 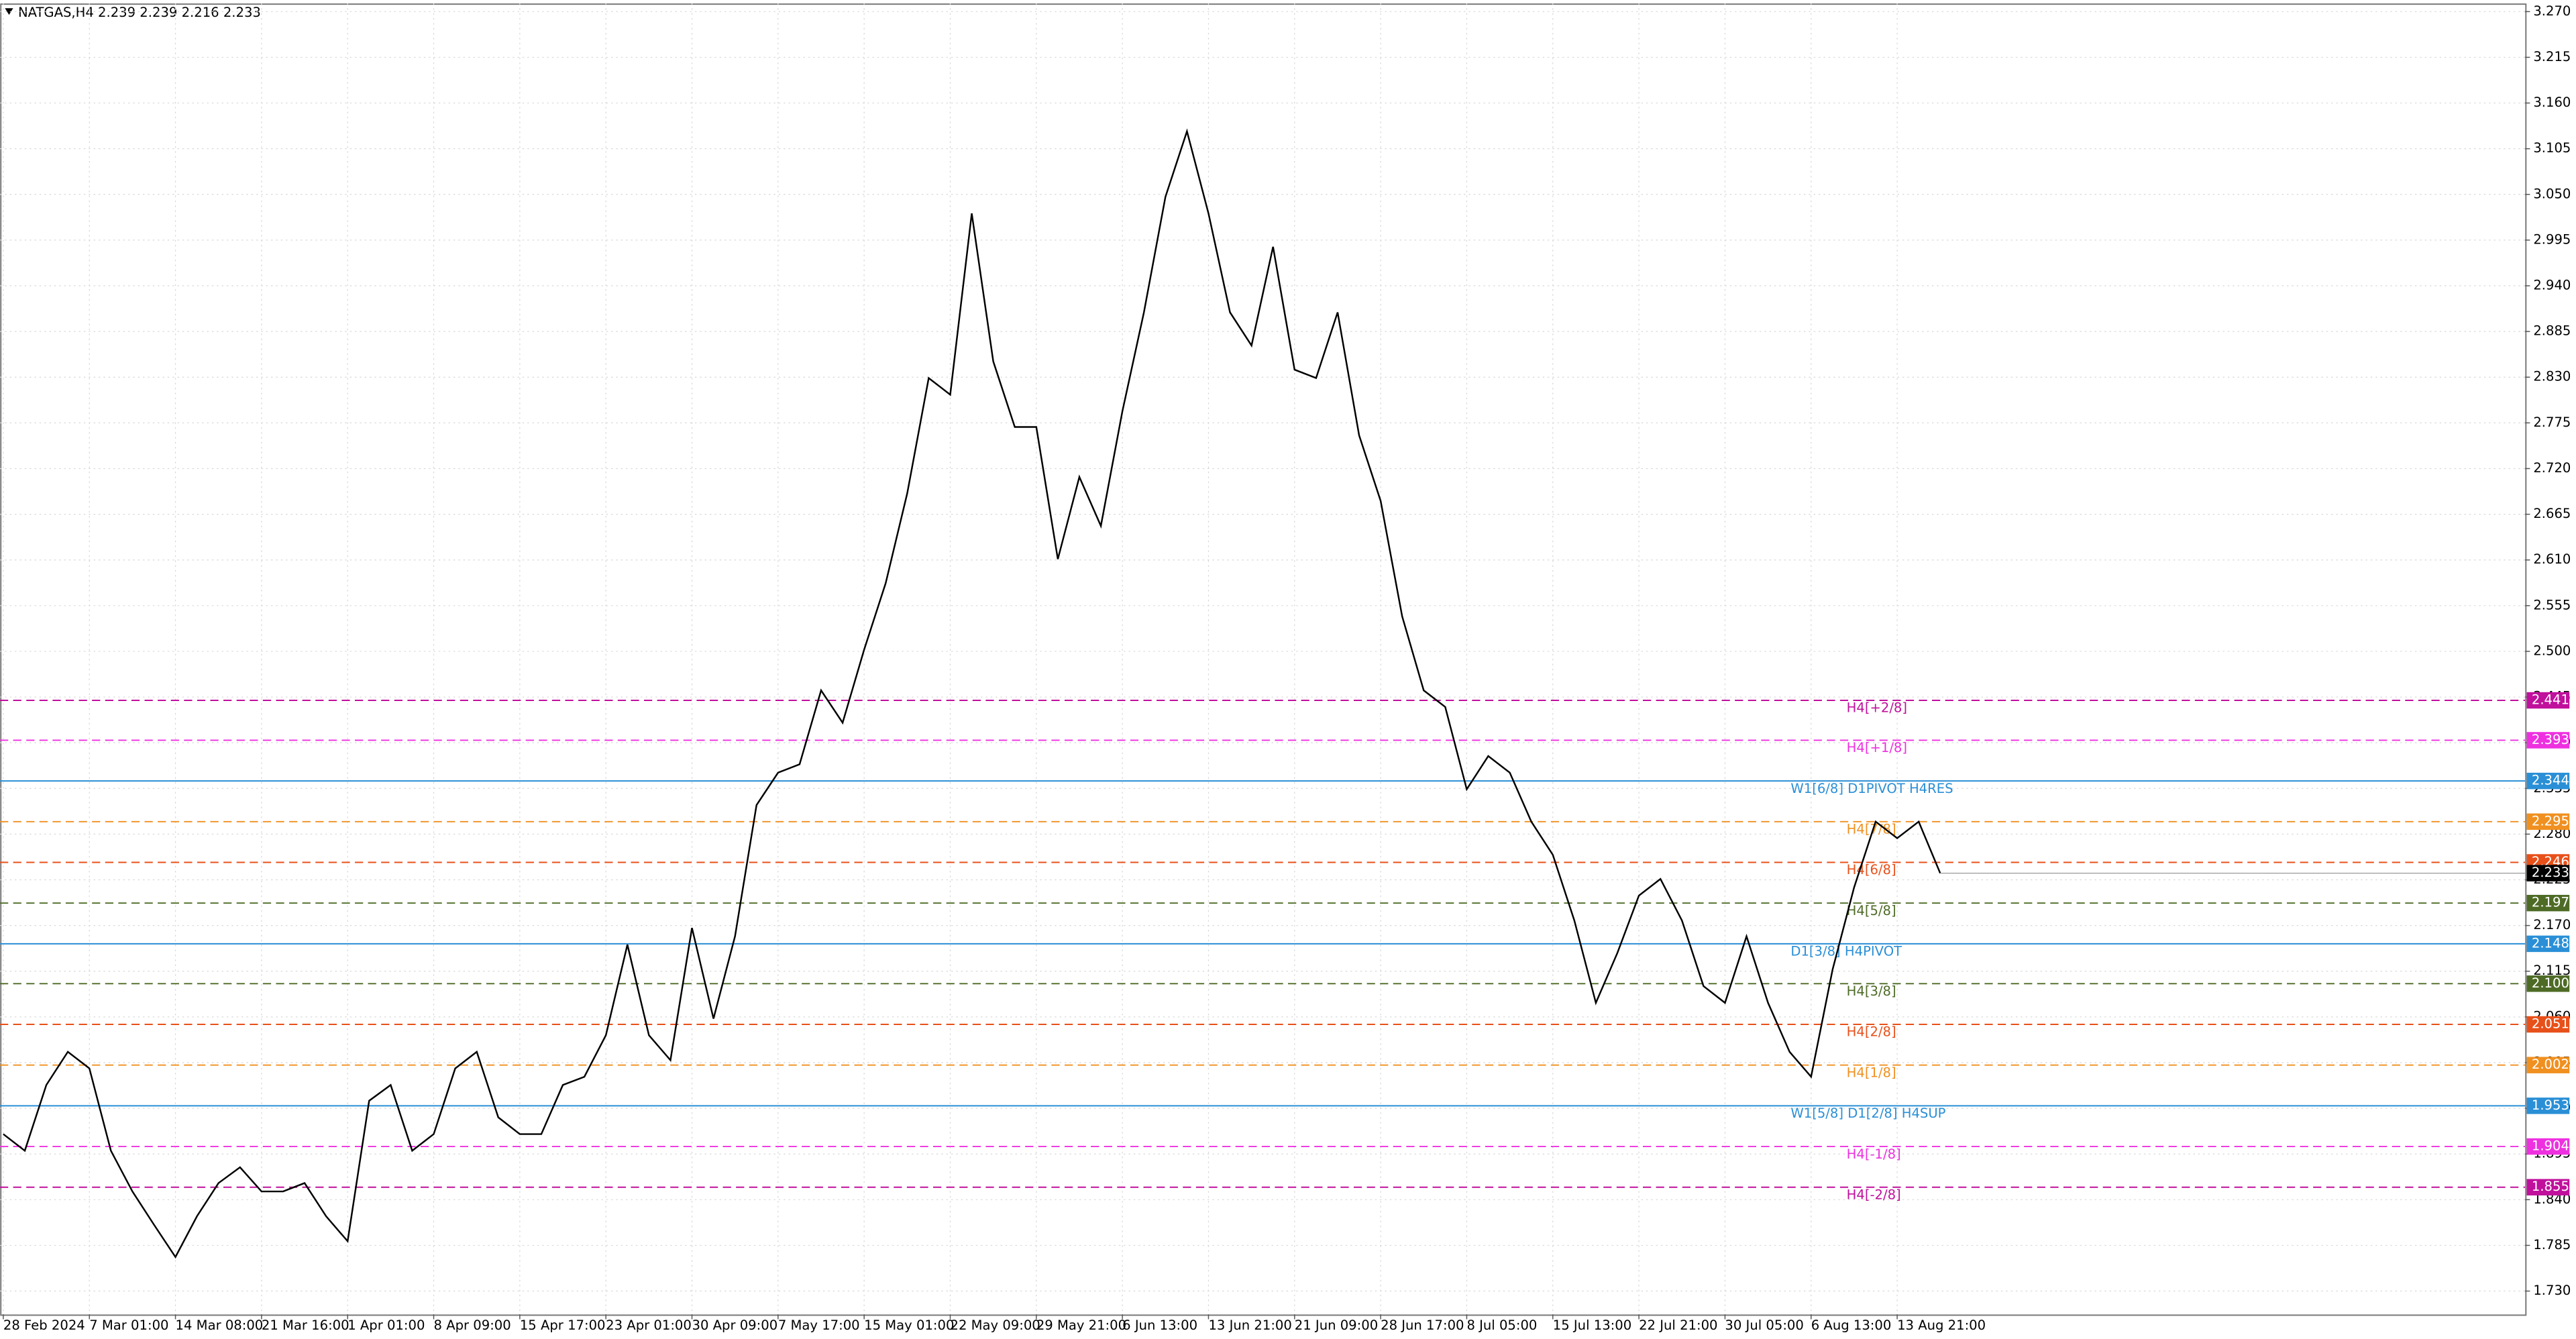 I want to click on level-name: H4[+1/8], so click(x=1877, y=747).